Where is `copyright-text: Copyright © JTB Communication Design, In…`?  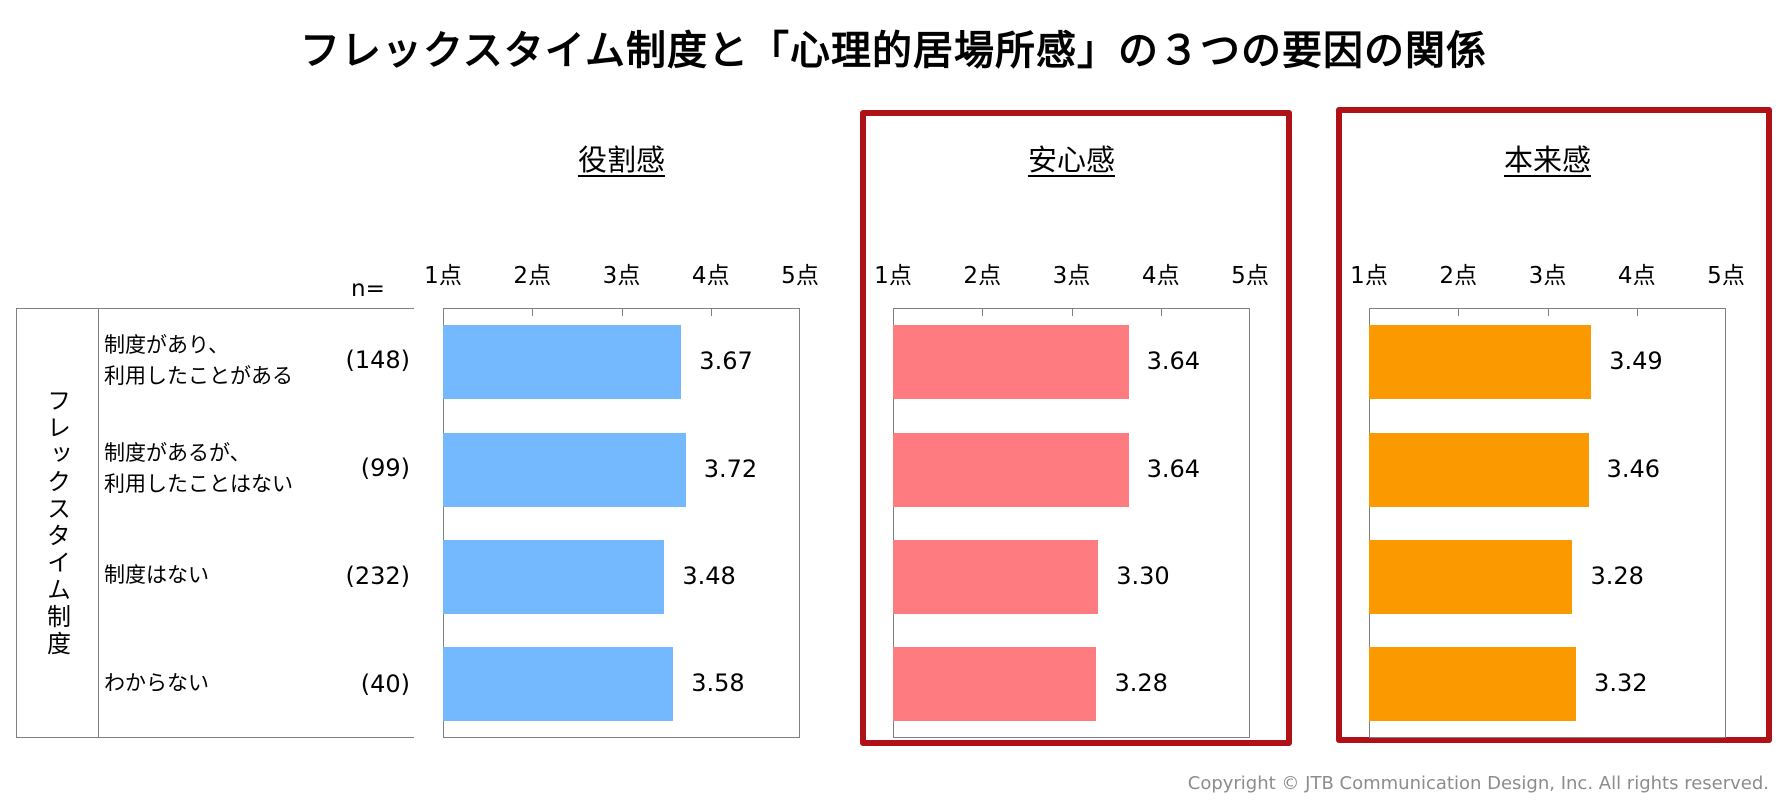 copyright-text: Copyright © JTB Communication Design, In… is located at coordinates (1478, 783).